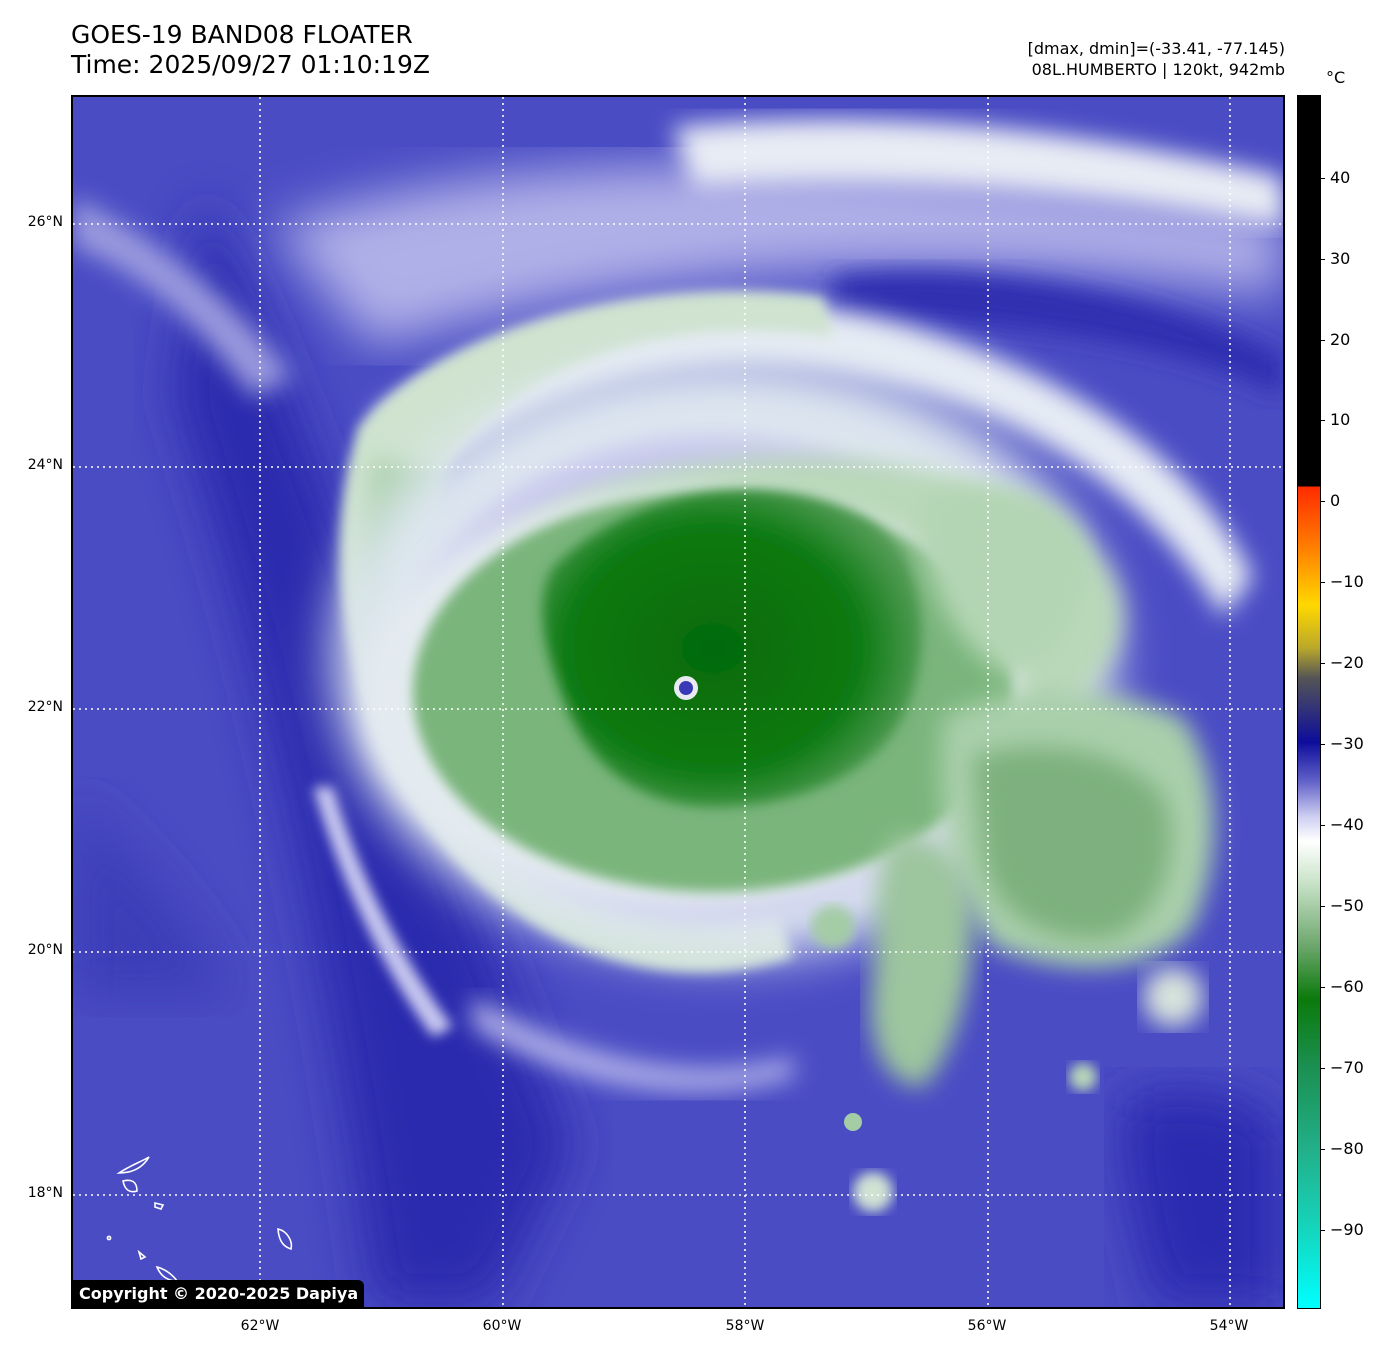 The width and height of the screenshot is (1390, 1359). Describe the element at coordinates (1347, 662) in the screenshot. I see `colorbar-label: −20` at that location.